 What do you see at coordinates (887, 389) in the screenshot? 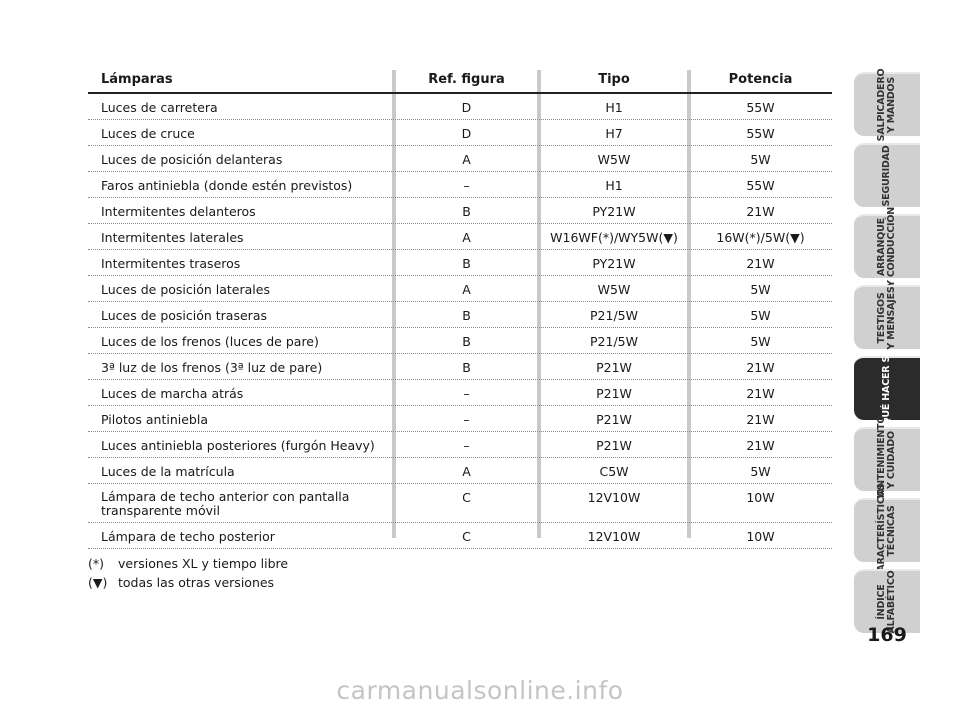
I see `section-tab: QUÉ HACER SI` at bounding box center [887, 389].